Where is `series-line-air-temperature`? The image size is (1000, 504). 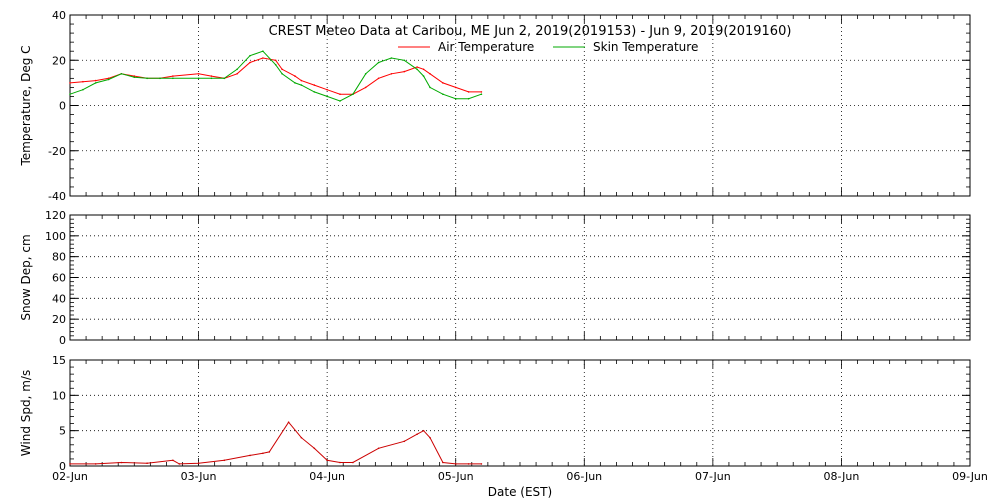
series-line-air-temperature is located at coordinates (275, 76).